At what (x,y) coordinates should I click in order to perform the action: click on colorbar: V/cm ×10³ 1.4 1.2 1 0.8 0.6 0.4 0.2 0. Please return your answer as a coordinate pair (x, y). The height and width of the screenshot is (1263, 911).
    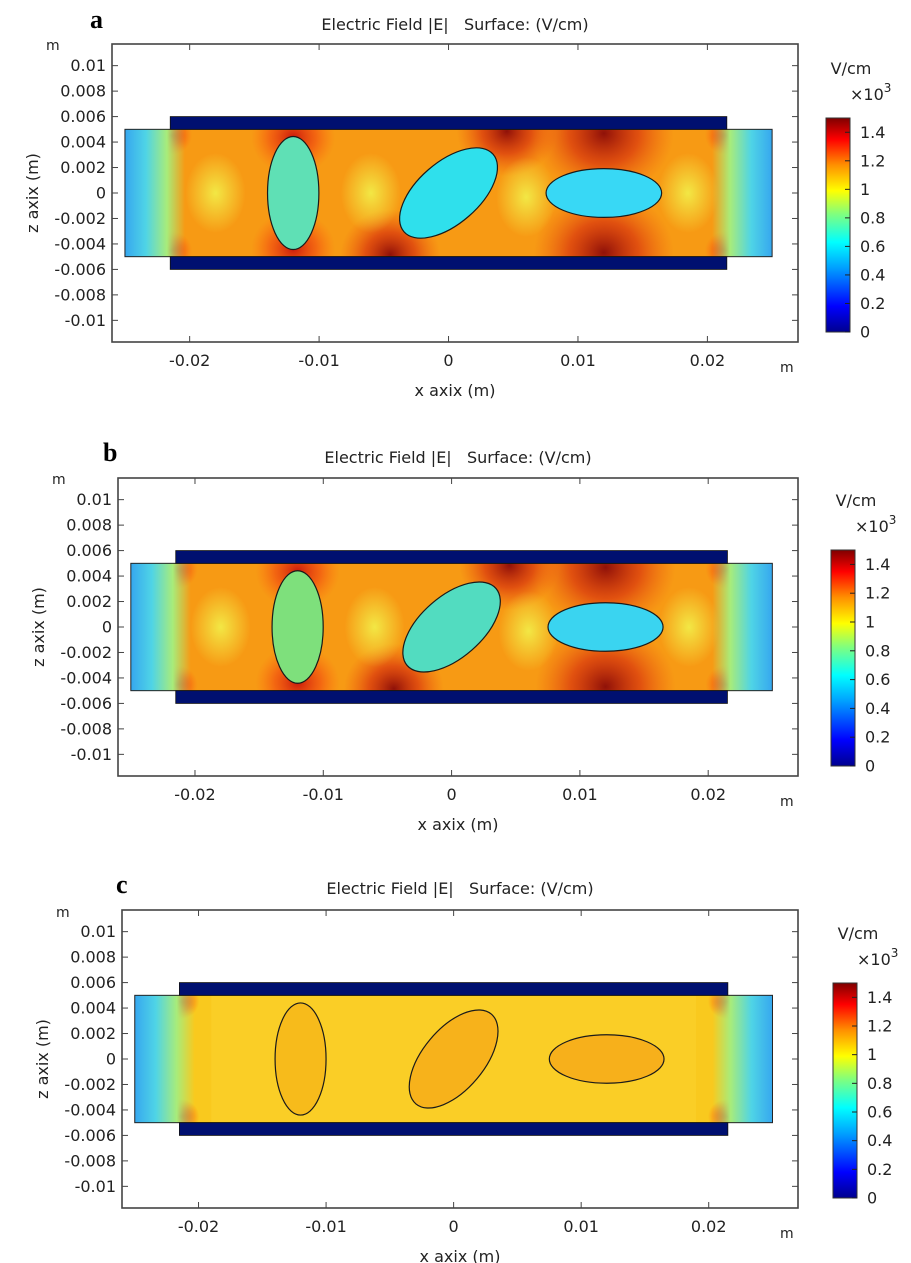
    Looking at the image, I should click on (858, 200).